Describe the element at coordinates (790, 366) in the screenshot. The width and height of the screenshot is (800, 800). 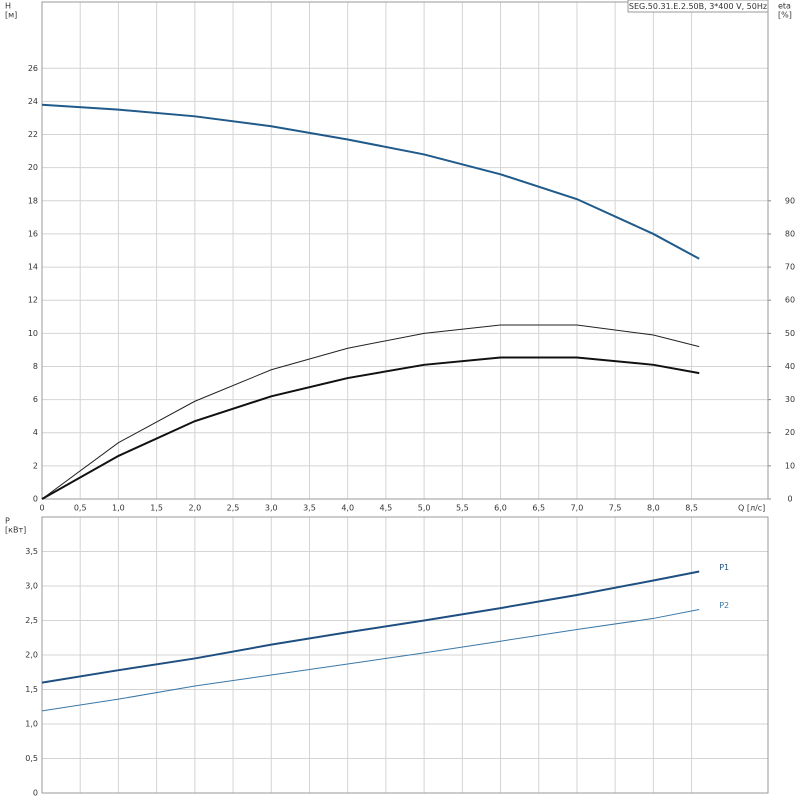
I see `y2-tick-label: 40` at that location.